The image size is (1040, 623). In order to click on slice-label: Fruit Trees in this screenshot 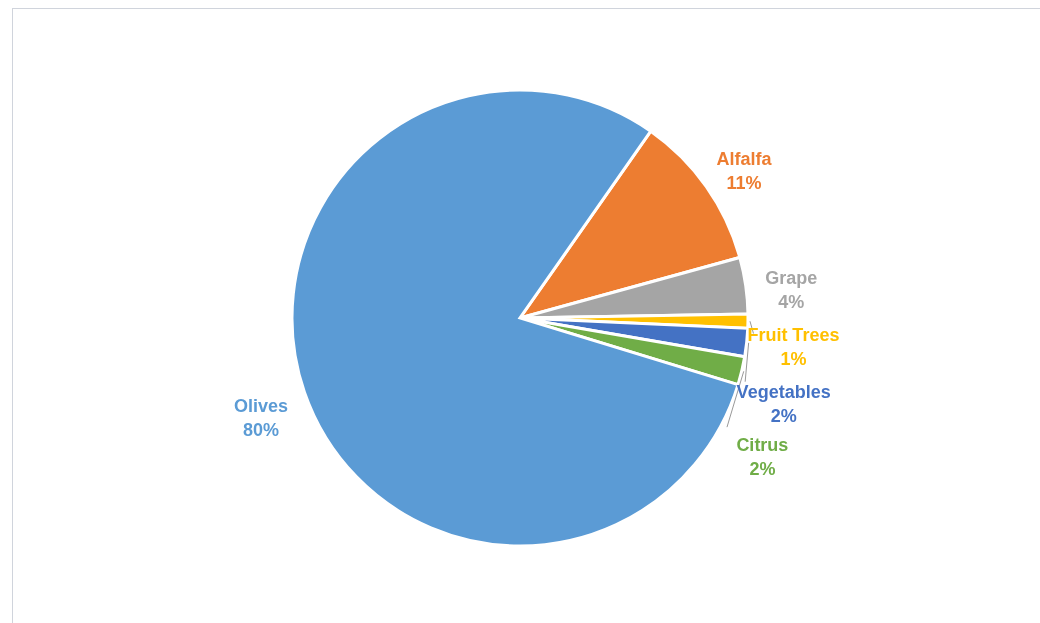, I will do `click(793, 335)`.